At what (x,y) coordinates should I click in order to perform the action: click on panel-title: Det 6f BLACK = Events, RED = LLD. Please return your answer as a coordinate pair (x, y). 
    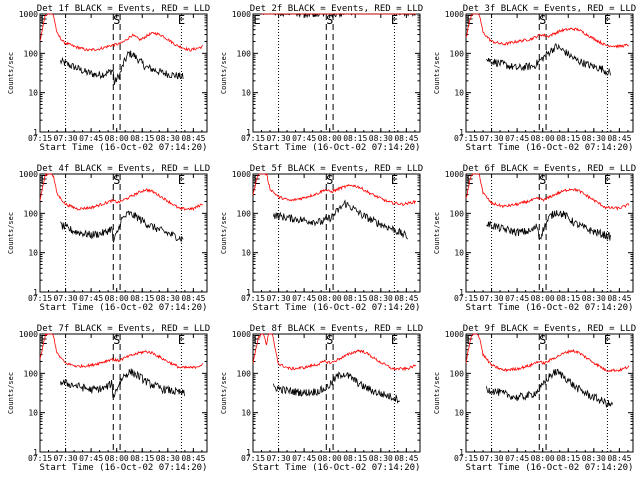
    Looking at the image, I should click on (549, 169).